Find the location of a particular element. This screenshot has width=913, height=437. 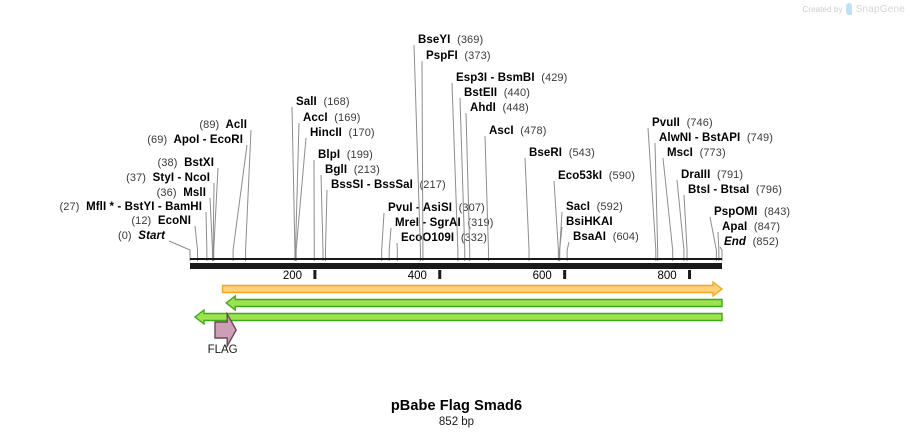

restriction-site-label-pvuii: PvuII (746) is located at coordinates (682, 123).